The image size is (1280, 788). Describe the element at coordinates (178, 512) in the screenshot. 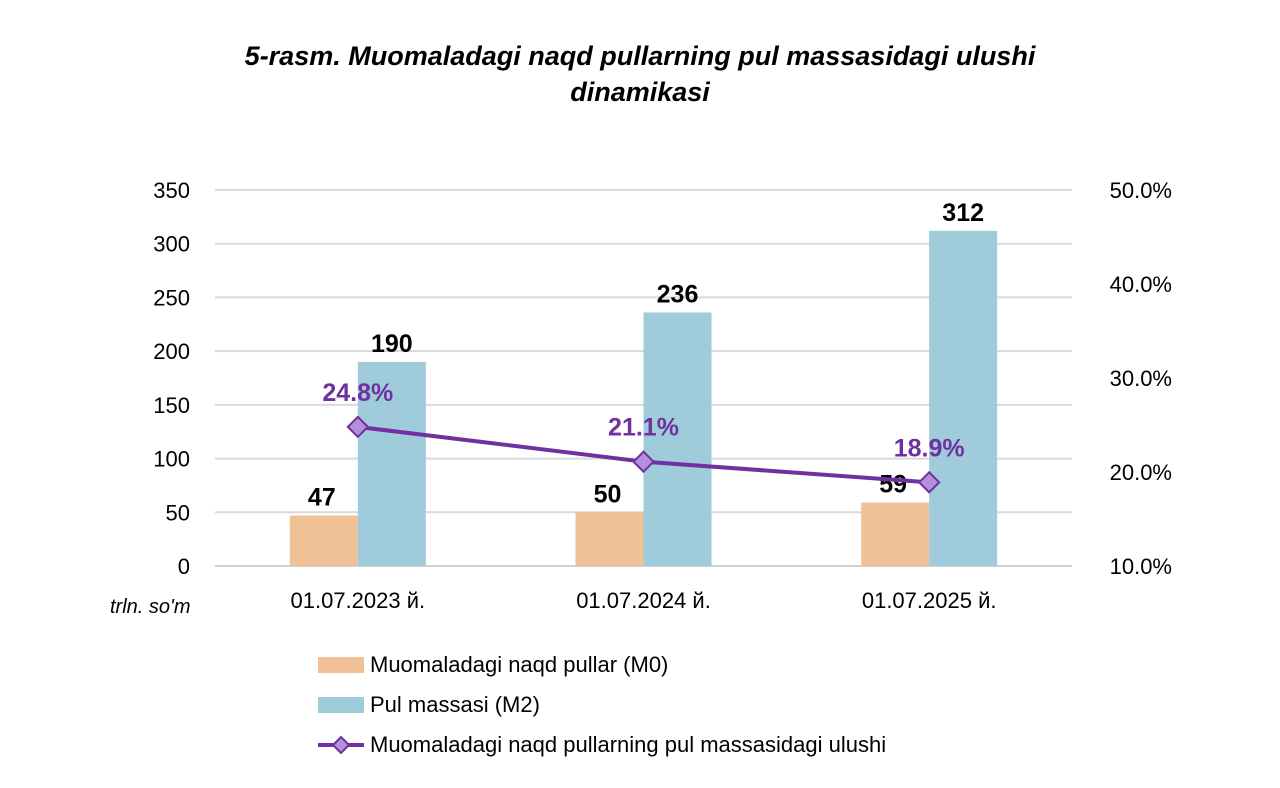

I see `y-tick-label: 50` at that location.